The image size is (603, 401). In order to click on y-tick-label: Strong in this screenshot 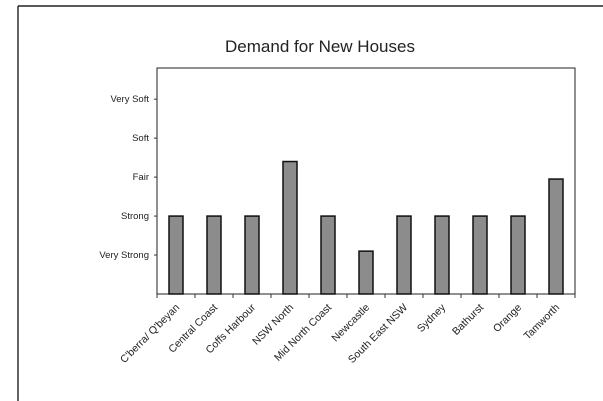, I will do `click(135, 216)`.